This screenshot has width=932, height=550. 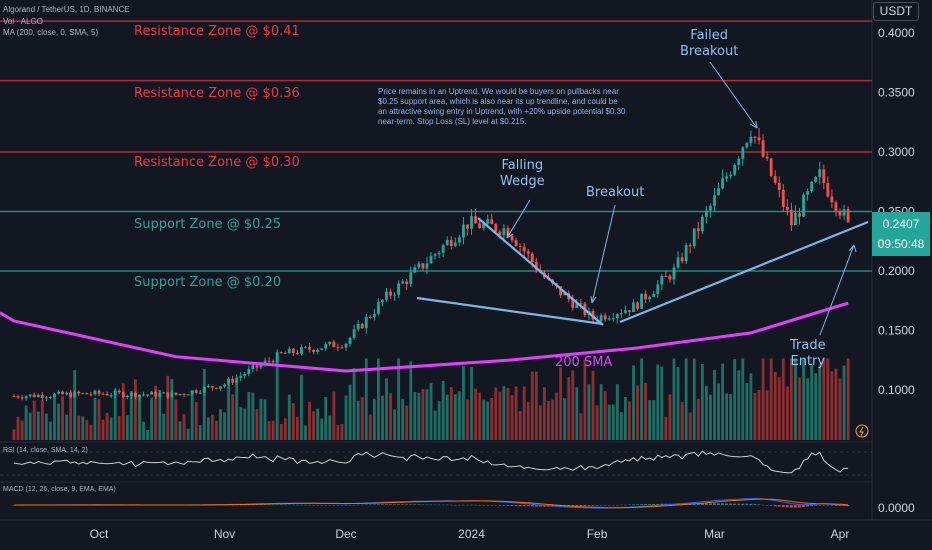 I want to click on chart-title: Algorand / TetherUS, 1D, BINANCE, so click(x=66, y=9).